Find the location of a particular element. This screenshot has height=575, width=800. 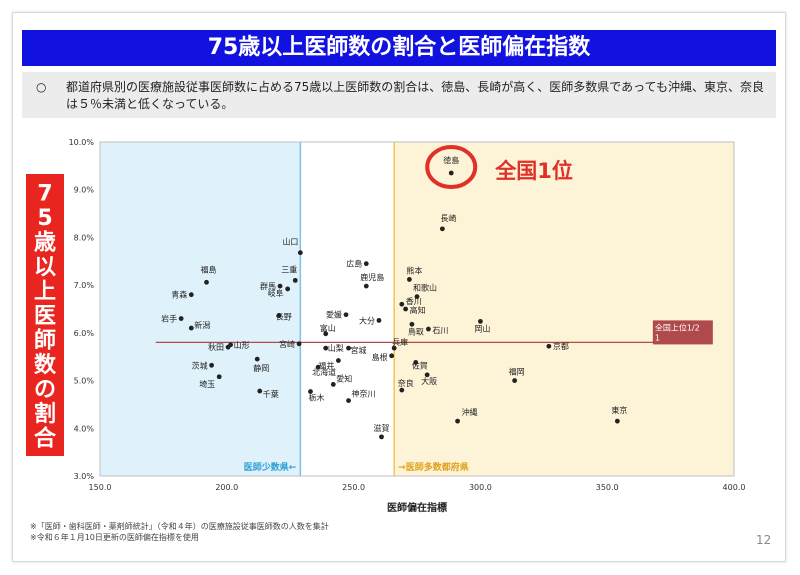

data-point-茨城 is located at coordinates (211, 365).